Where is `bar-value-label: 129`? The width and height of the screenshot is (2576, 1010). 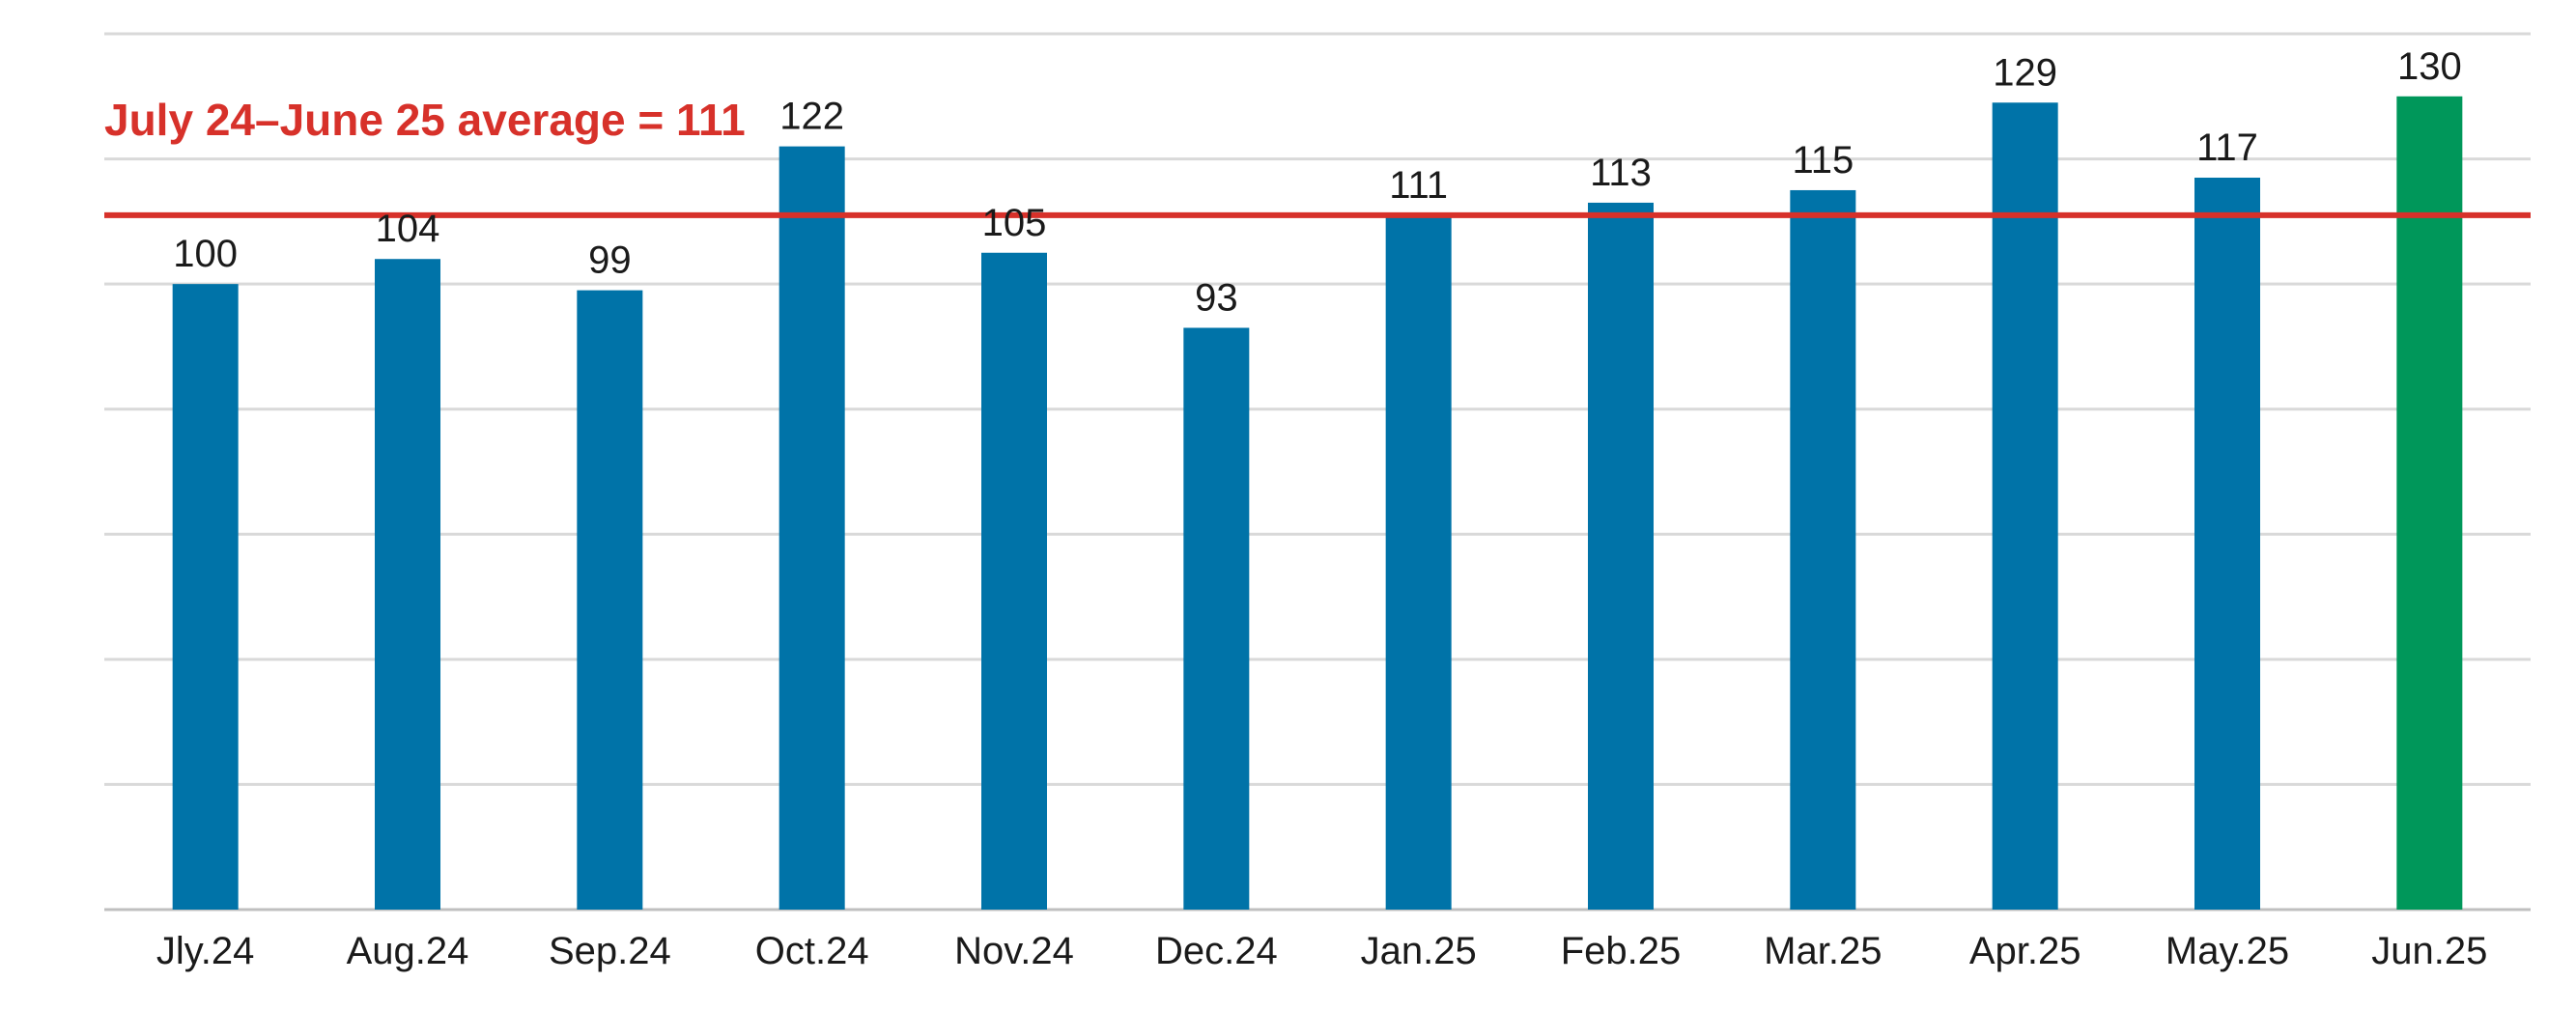 bar-value-label: 129 is located at coordinates (2025, 72).